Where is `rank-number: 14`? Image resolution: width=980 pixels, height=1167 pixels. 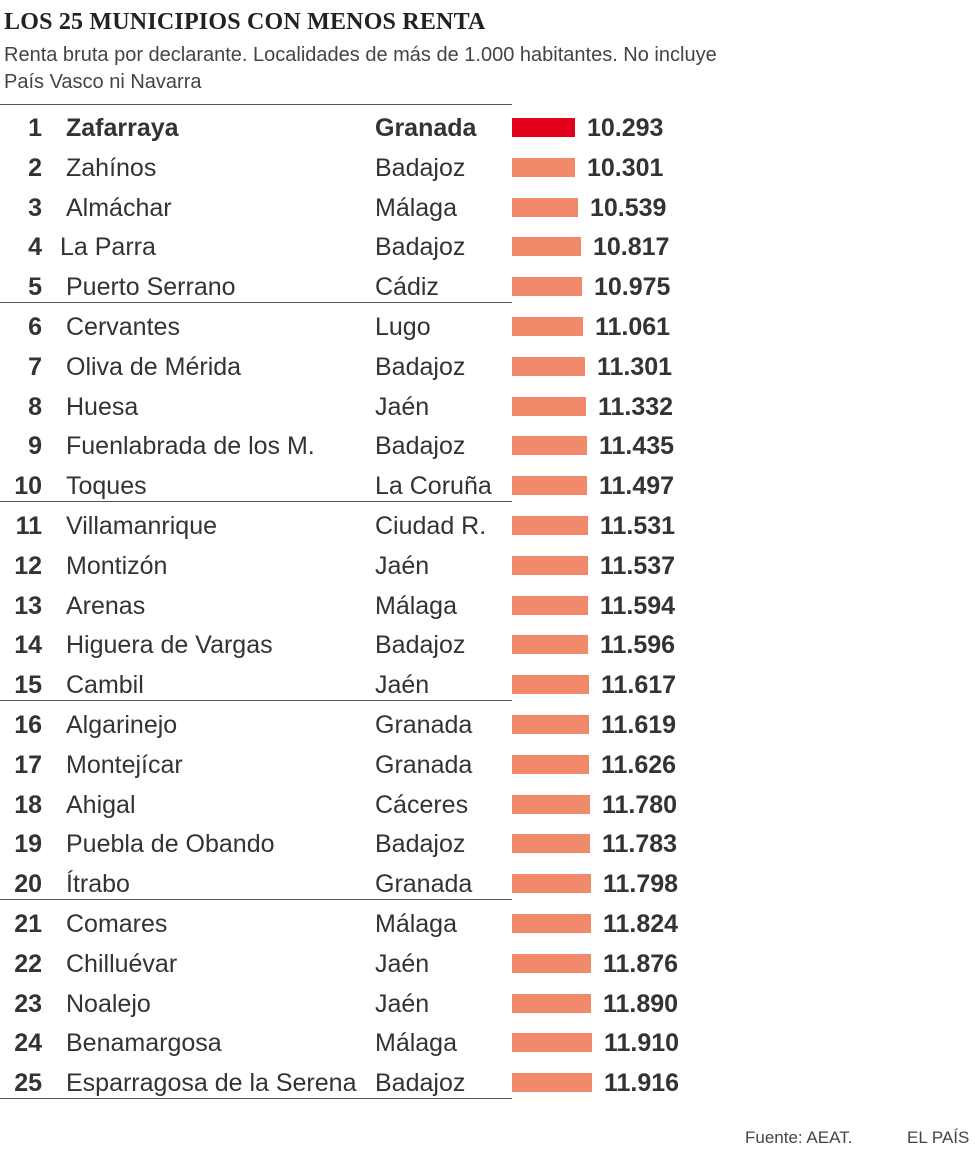 rank-number: 14 is located at coordinates (28, 645).